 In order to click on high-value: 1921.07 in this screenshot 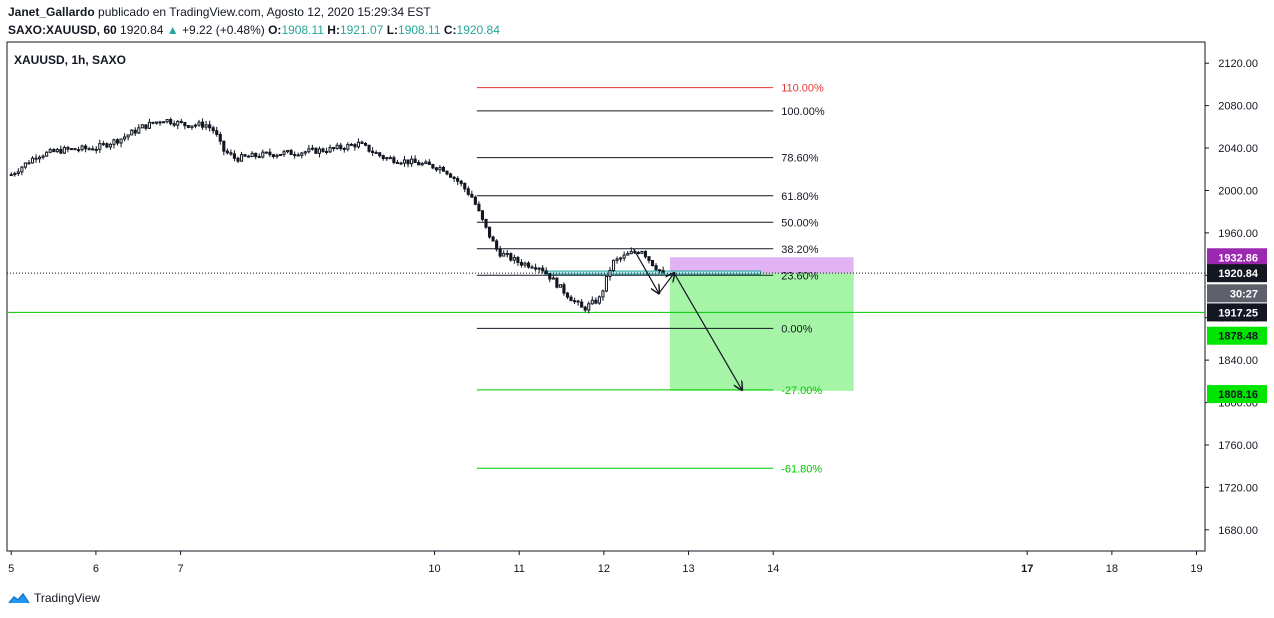, I will do `click(361, 30)`.